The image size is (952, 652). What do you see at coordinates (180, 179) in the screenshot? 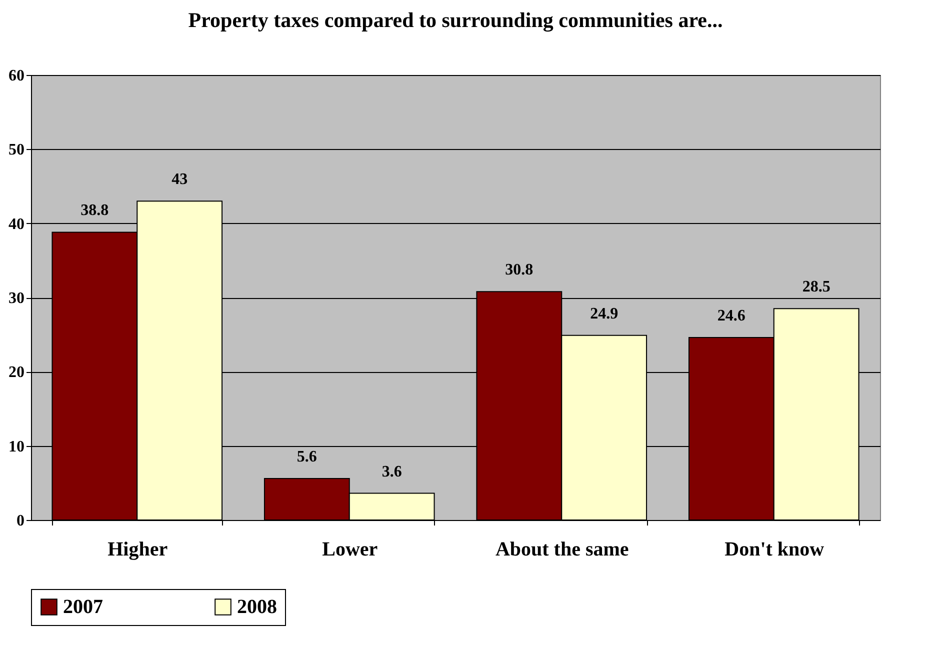
I see `data-label: 43` at bounding box center [180, 179].